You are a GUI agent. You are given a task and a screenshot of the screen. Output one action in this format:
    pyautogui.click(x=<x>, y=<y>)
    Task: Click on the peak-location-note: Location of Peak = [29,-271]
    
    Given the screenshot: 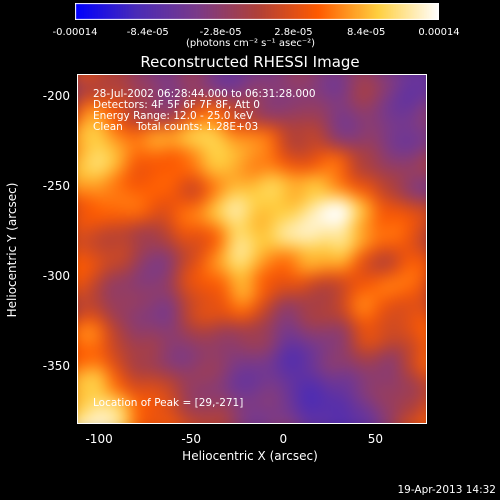 What is the action you would take?
    pyautogui.click(x=168, y=403)
    